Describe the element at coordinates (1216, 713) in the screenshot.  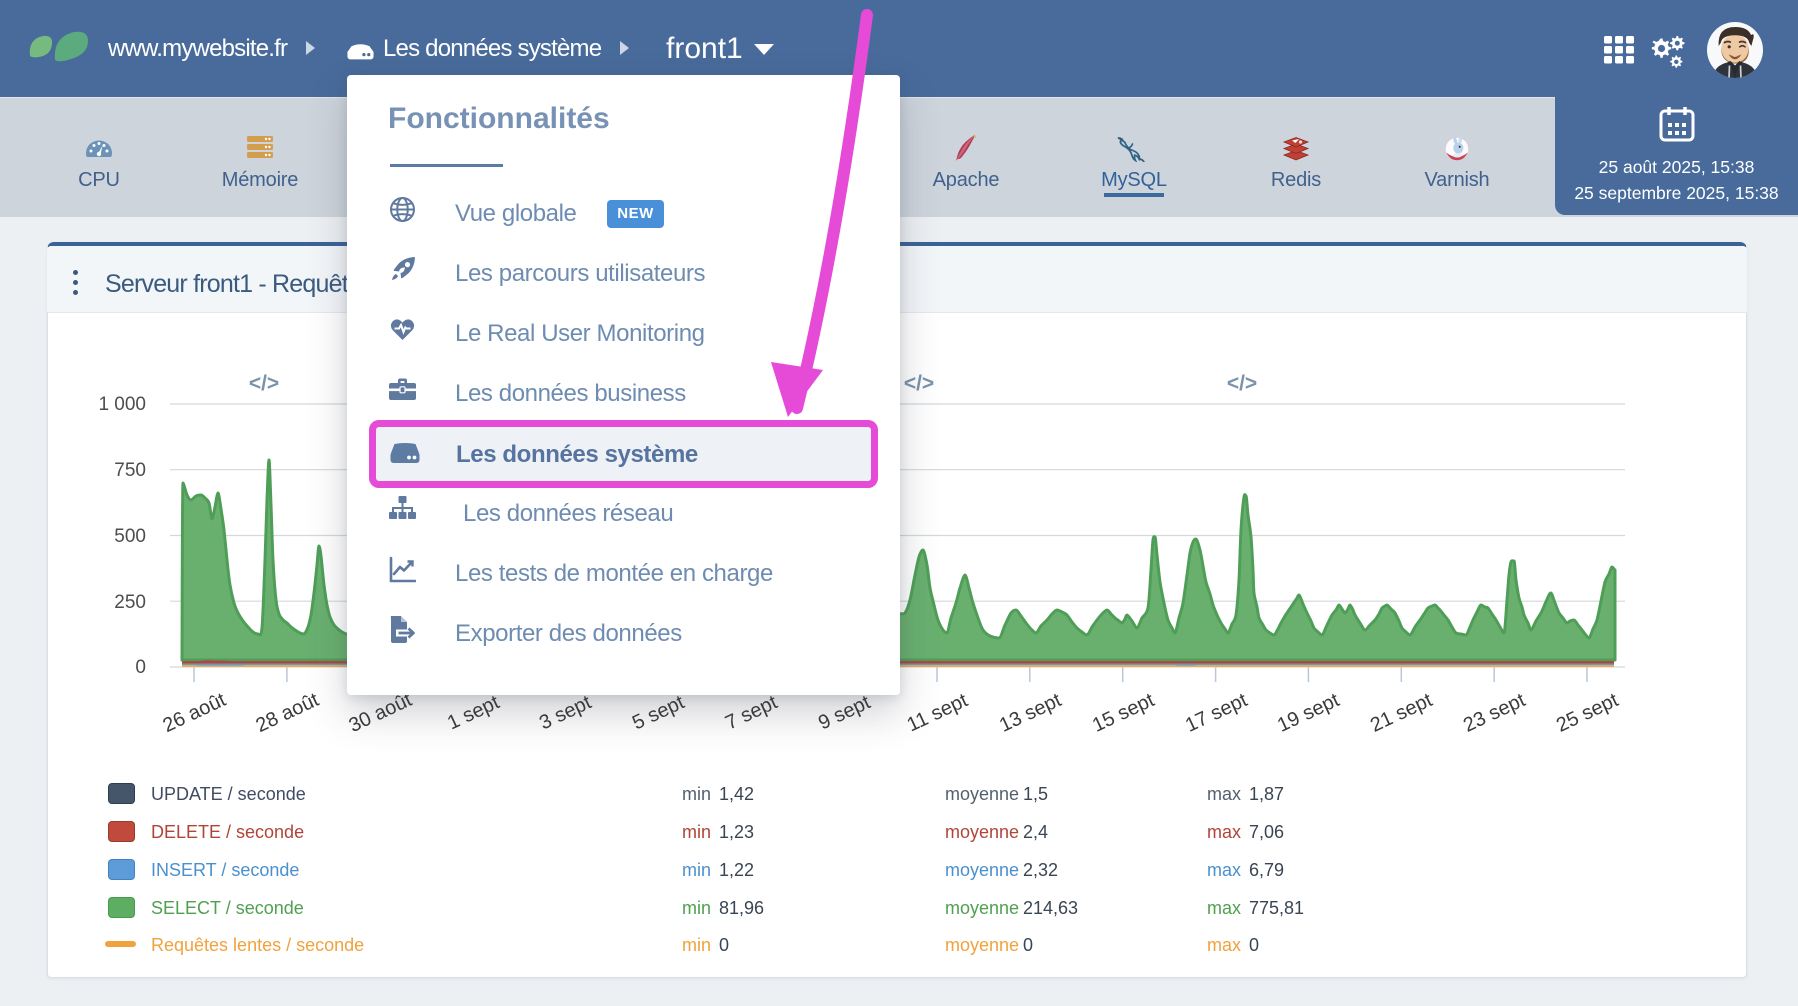
I see `svg-text: 17 sept` at that location.